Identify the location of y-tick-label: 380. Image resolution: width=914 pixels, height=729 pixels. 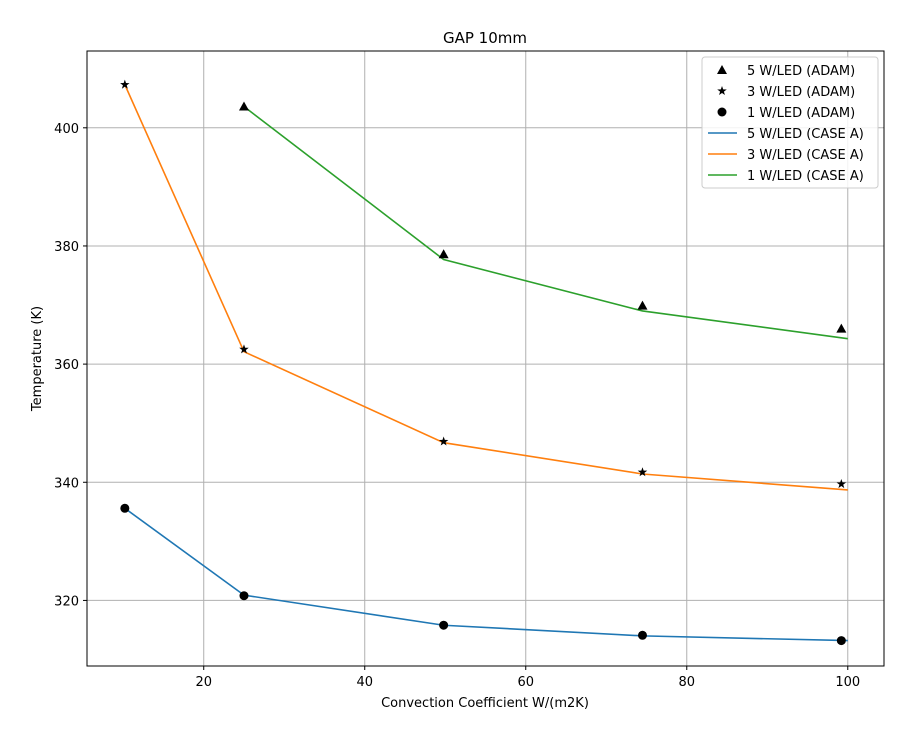
(66, 247).